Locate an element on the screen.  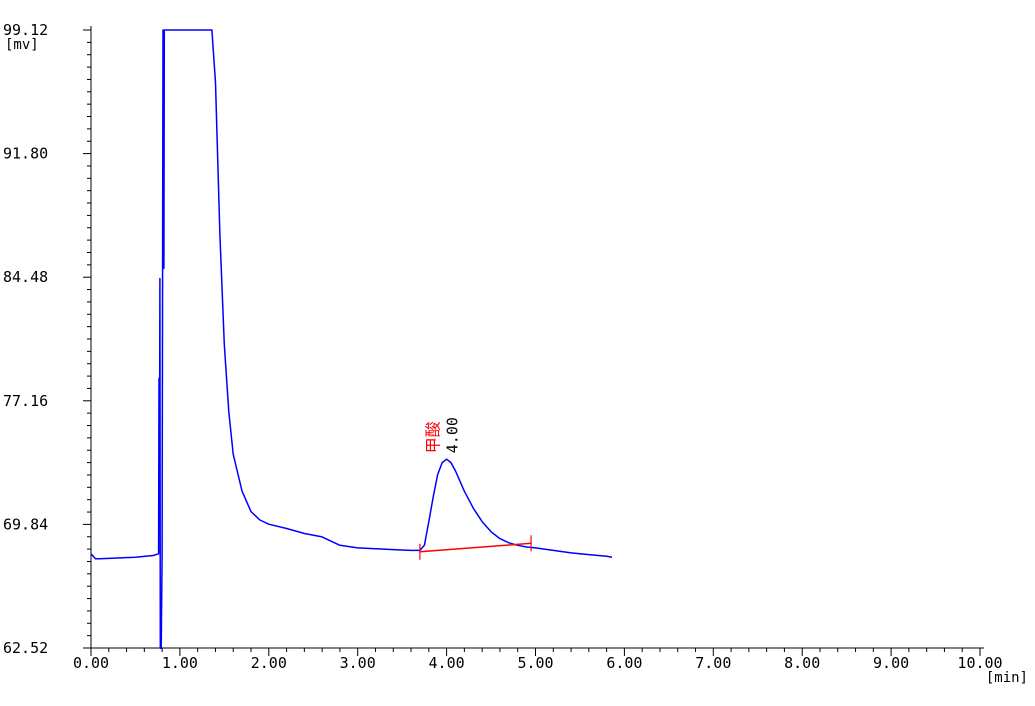
y-tick-label: 69.84 is located at coordinates (25, 524).